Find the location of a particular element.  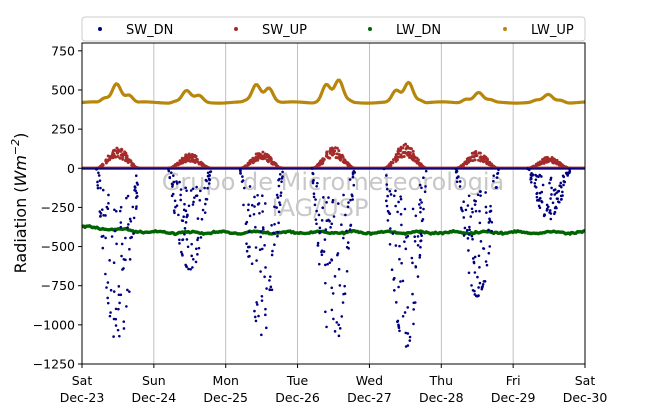

y-axis-title: Radiation (Wm−2) is located at coordinates (19, 203).